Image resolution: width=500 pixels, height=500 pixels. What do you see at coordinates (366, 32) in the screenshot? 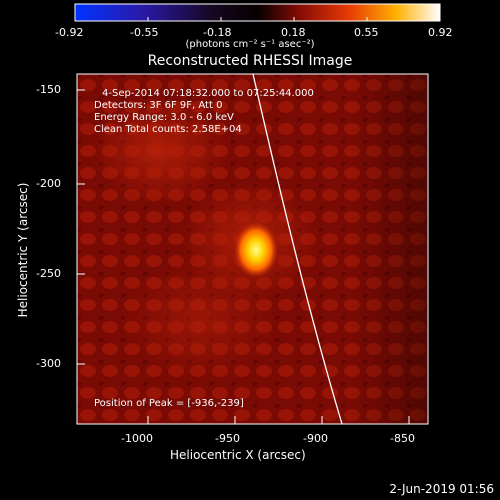
I see `colorbar-tick-label: 0.55` at bounding box center [366, 32].